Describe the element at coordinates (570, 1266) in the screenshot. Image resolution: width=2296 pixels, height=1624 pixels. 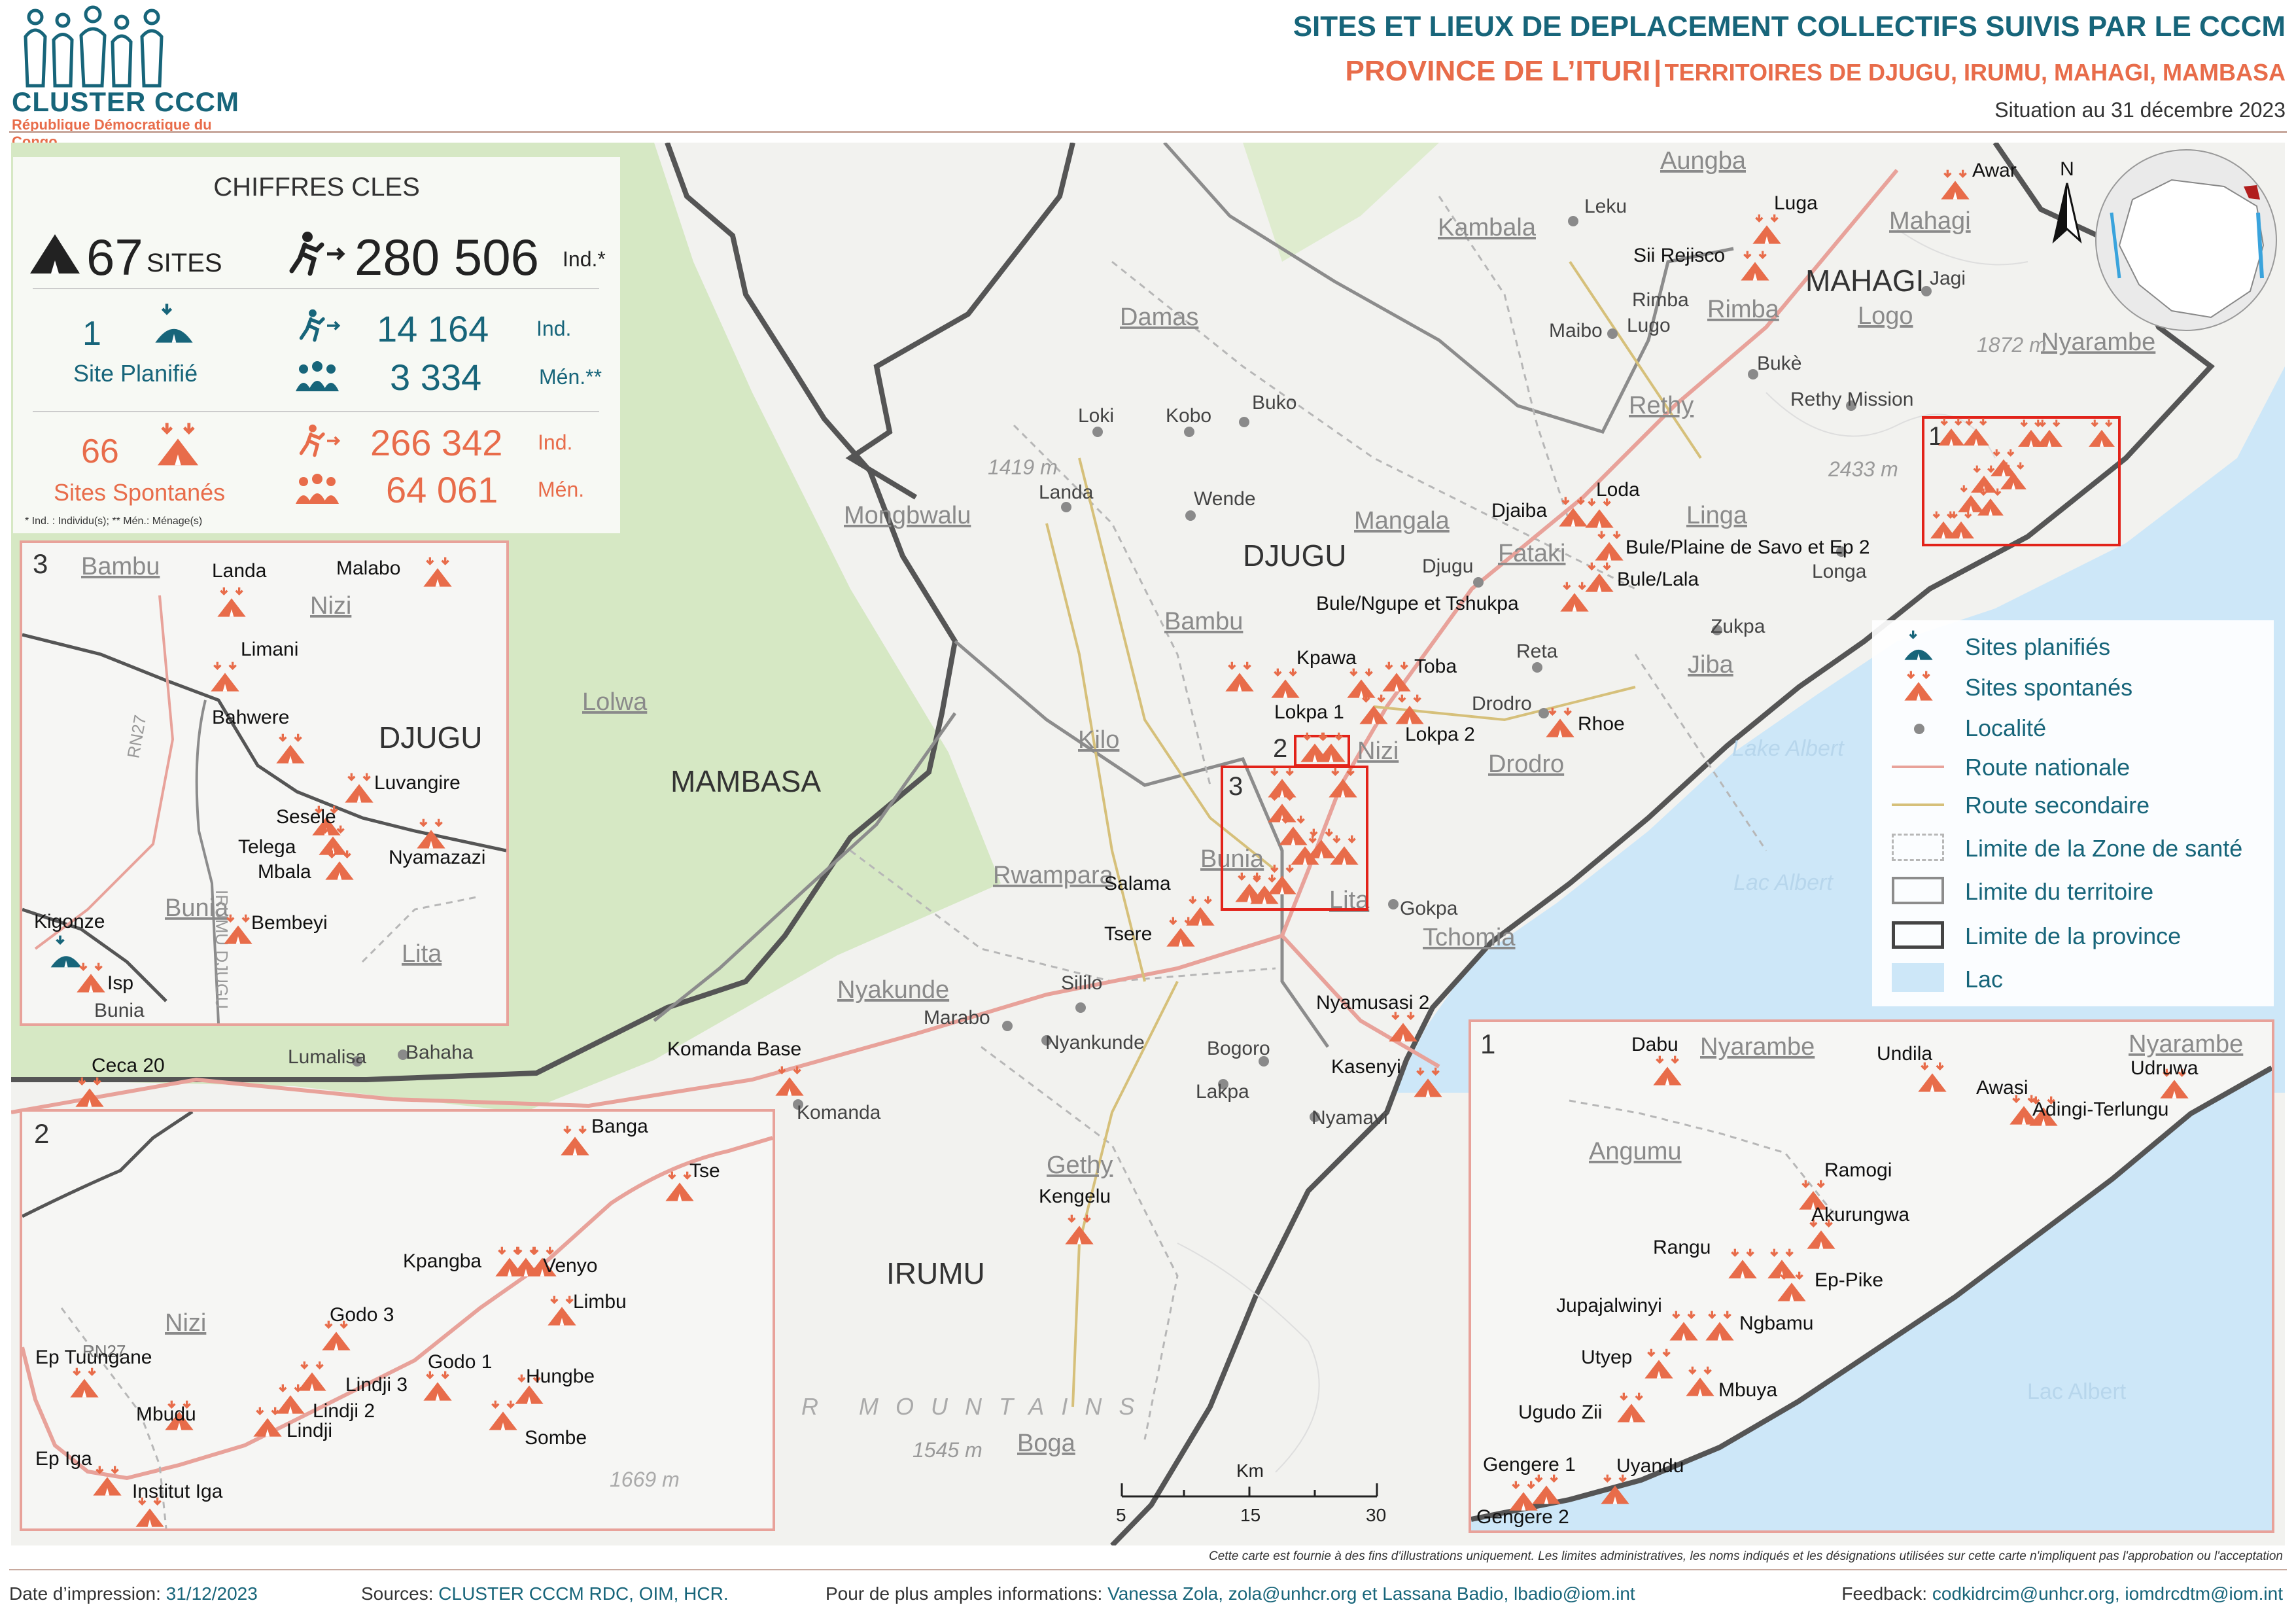
I see `svg-text: Venyo` at that location.